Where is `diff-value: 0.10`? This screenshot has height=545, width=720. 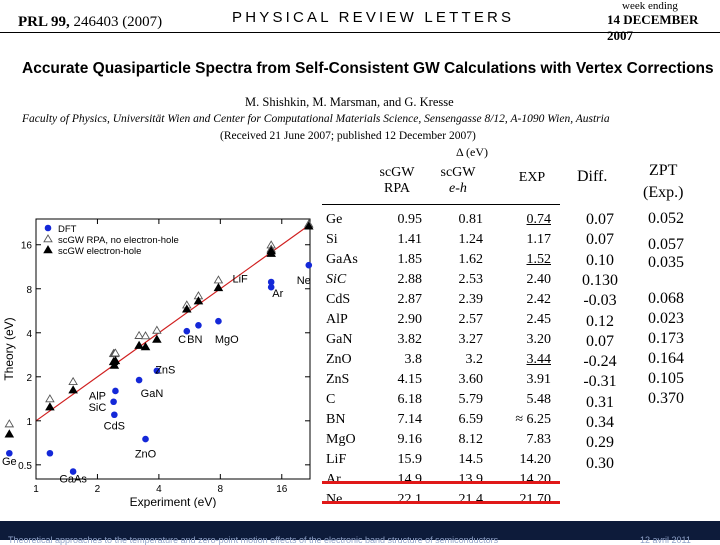 diff-value: 0.10 is located at coordinates (600, 260).